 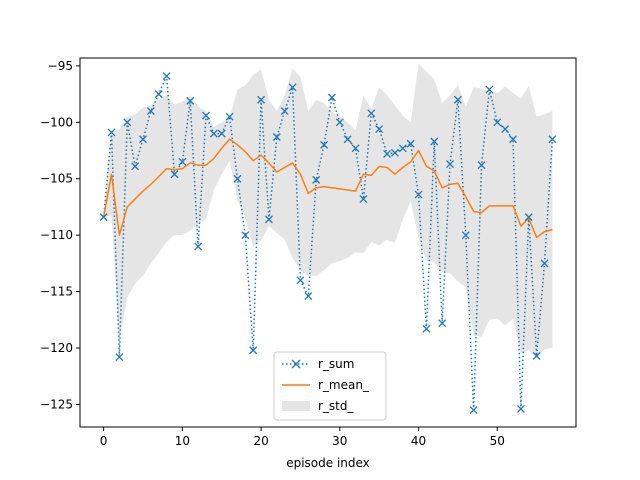 What do you see at coordinates (56, 292) in the screenshot?
I see `y-tick-label: −115` at bounding box center [56, 292].